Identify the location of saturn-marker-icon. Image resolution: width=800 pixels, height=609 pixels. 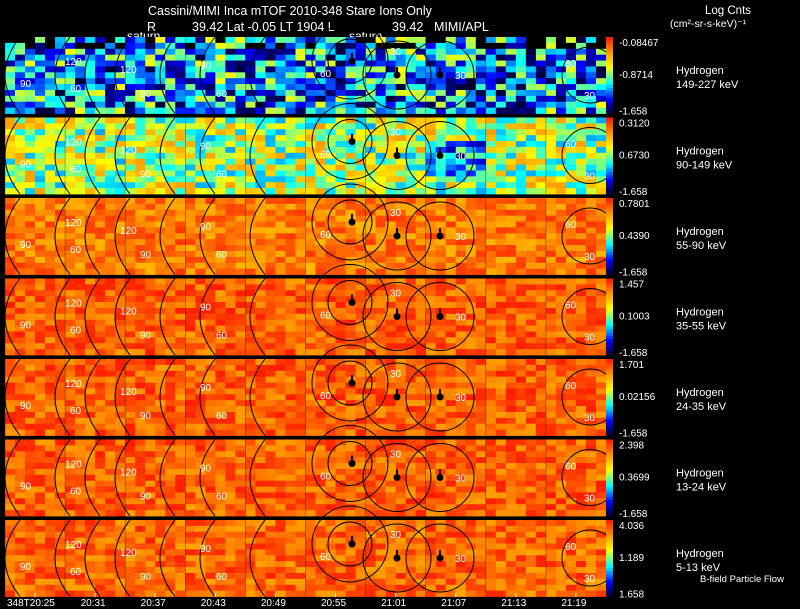
(440, 236).